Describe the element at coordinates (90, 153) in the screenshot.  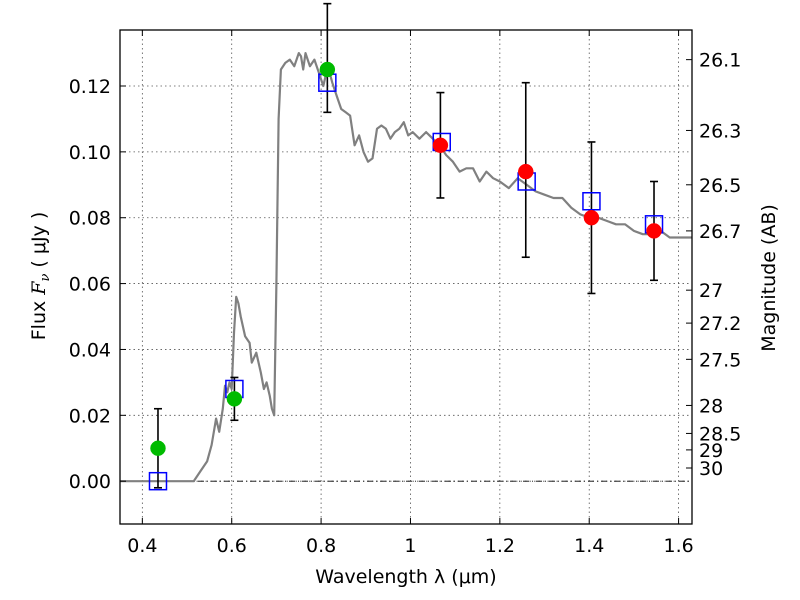
I see `y-tick-label: 0.10` at that location.